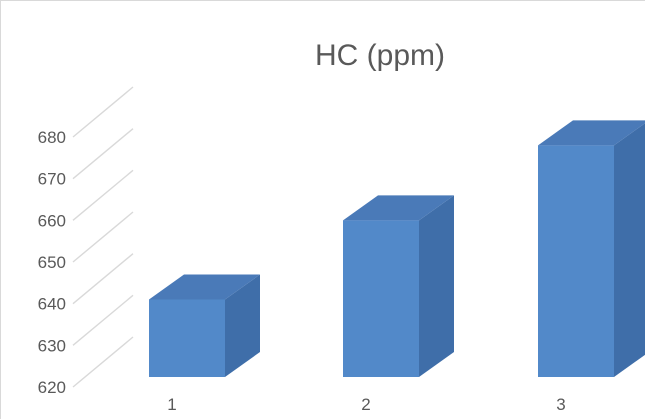 The image size is (645, 419). I want to click on y-axis-tick-label: 640, so click(52, 304).